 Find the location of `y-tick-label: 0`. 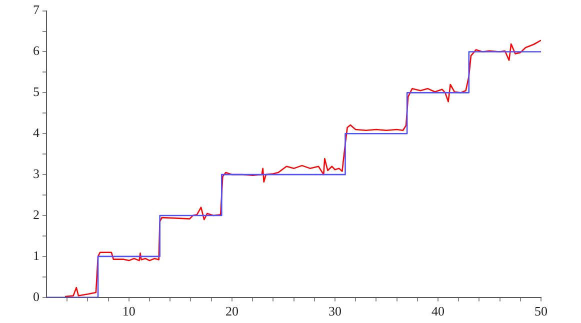

y-tick-label: 0 is located at coordinates (36, 296).